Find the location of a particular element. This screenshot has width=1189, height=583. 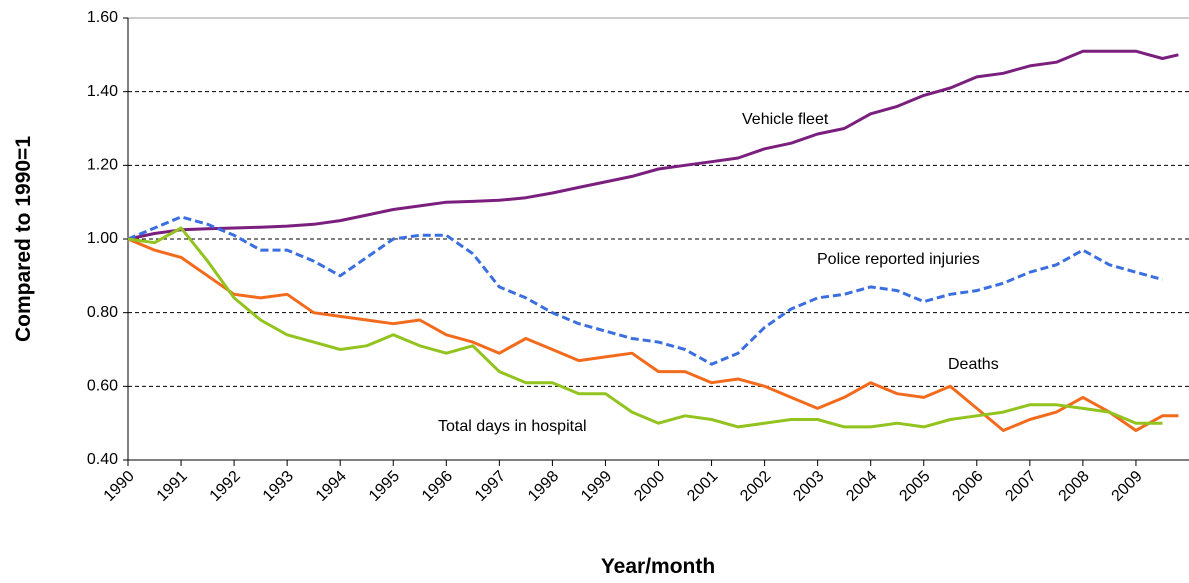

y-tick-label: 1.60 is located at coordinates (102, 17).